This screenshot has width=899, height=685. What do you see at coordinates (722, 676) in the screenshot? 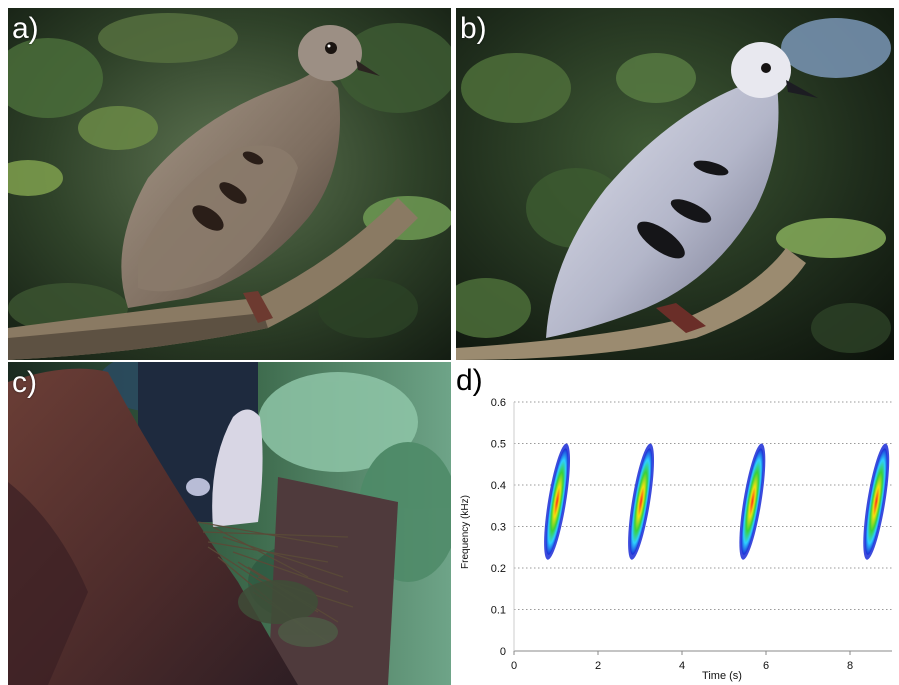
I see `x-axis-label: Time (s)` at bounding box center [722, 676].